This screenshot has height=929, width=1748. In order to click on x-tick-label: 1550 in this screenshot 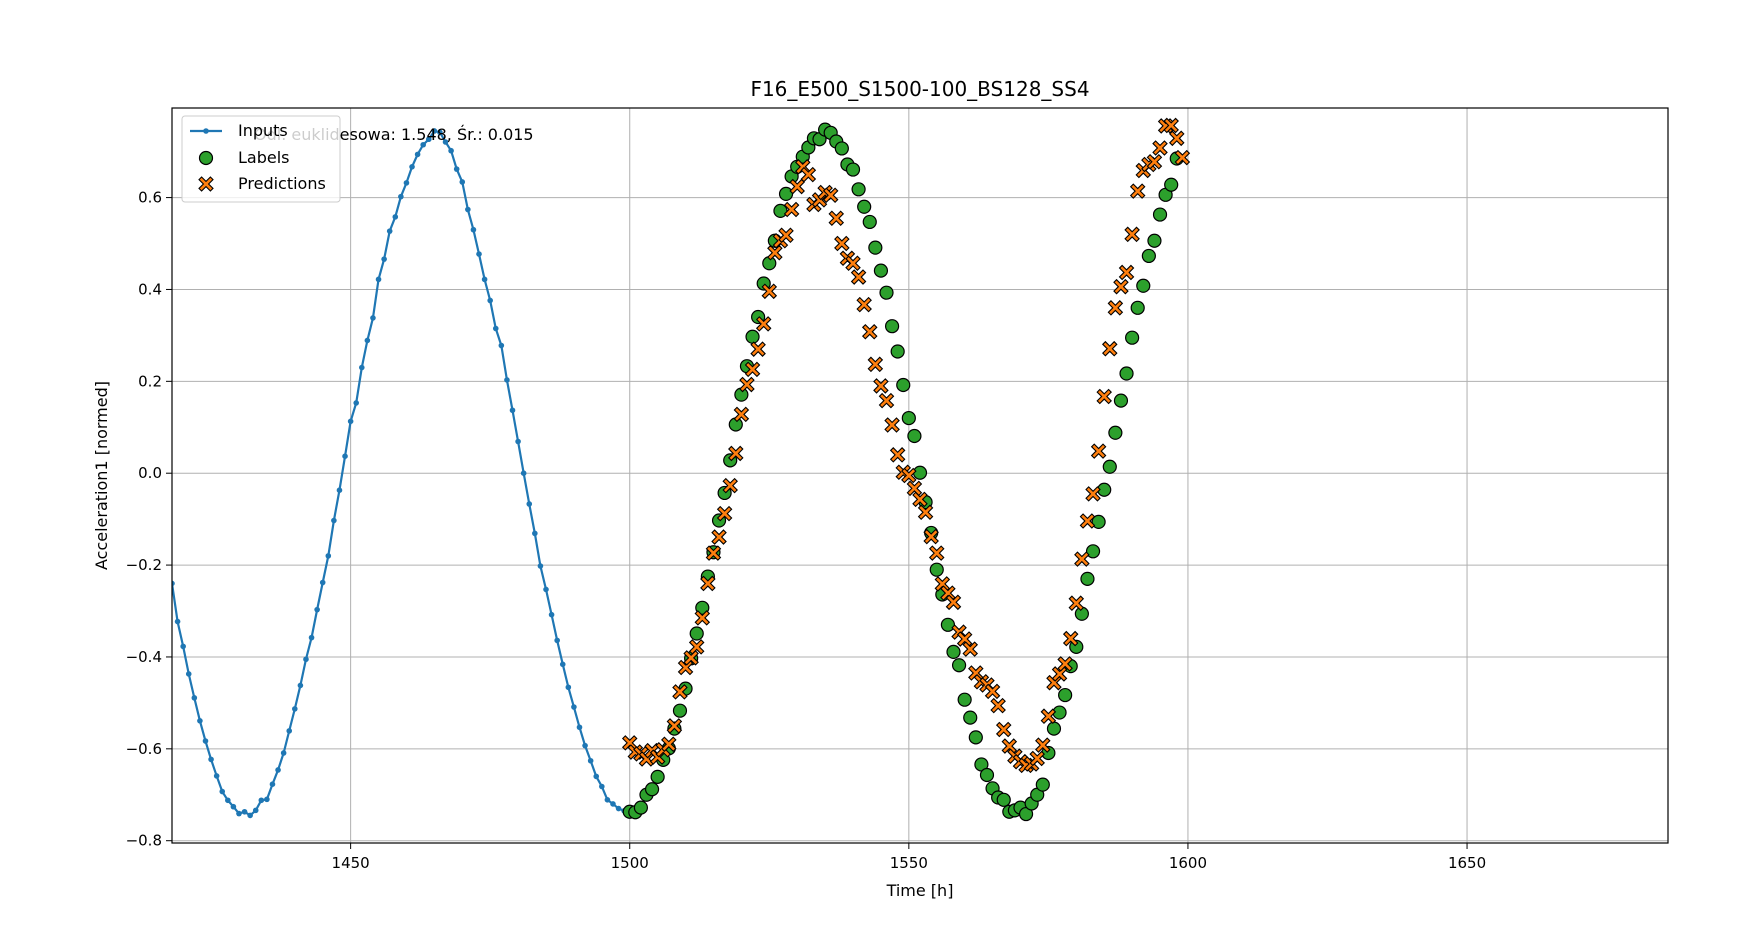, I will do `click(909, 863)`.